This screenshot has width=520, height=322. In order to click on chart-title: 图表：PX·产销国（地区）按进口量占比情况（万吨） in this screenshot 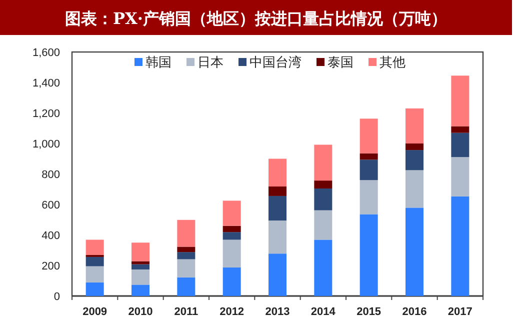, I will do `click(256, 18)`.